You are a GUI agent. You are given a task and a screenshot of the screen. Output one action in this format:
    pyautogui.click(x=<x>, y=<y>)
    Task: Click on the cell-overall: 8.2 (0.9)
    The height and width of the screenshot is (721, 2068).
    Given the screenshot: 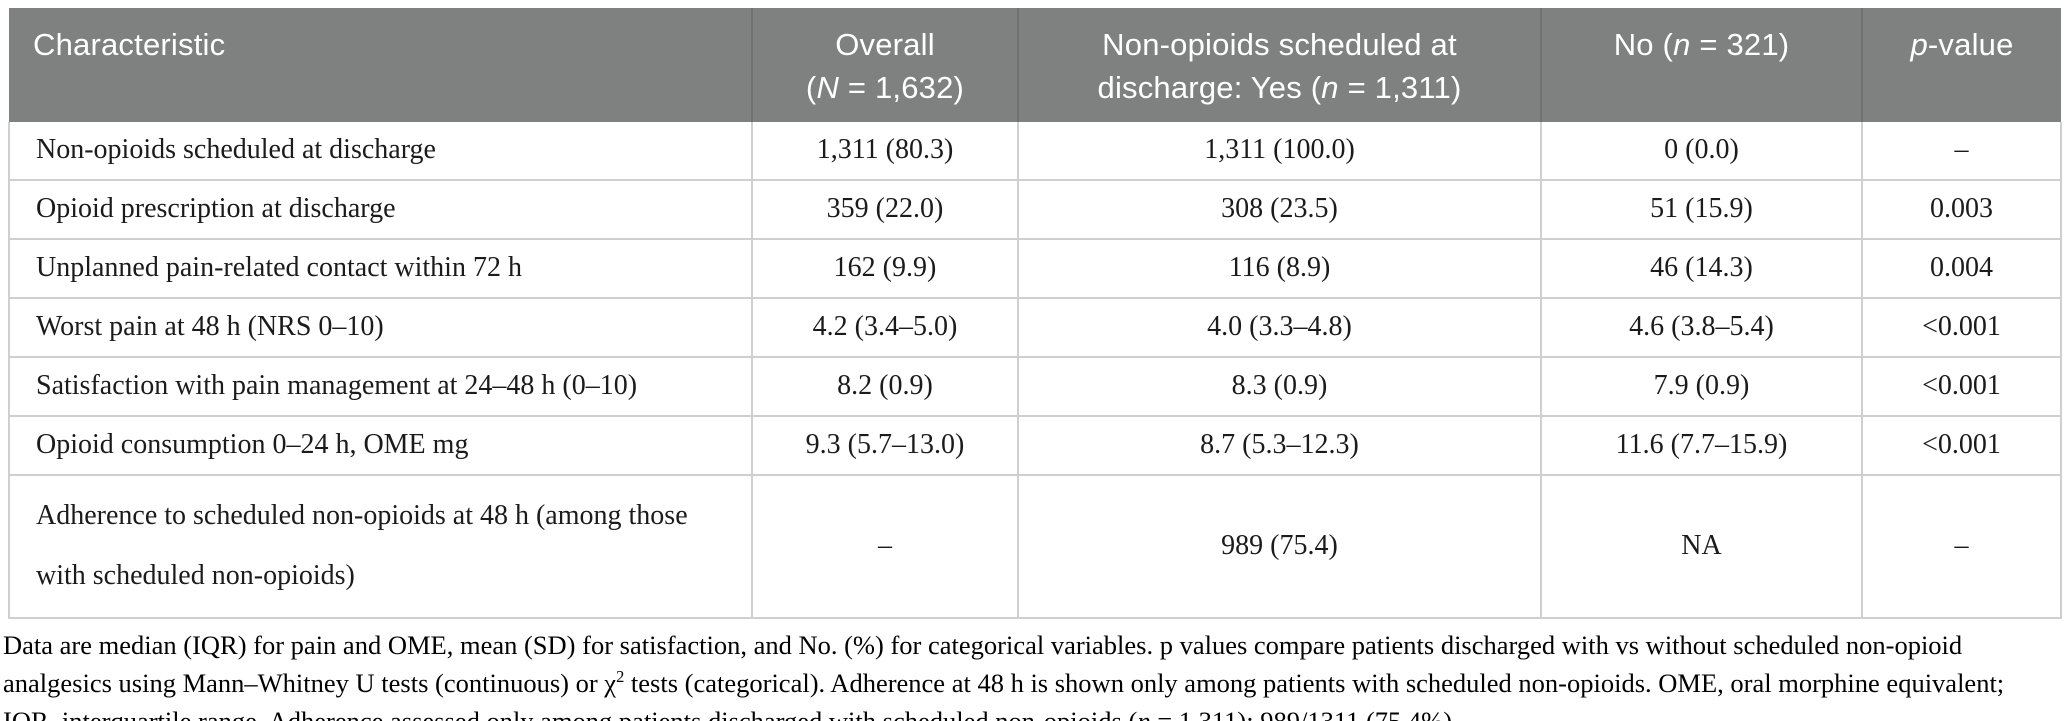 What is the action you would take?
    pyautogui.click(x=885, y=386)
    